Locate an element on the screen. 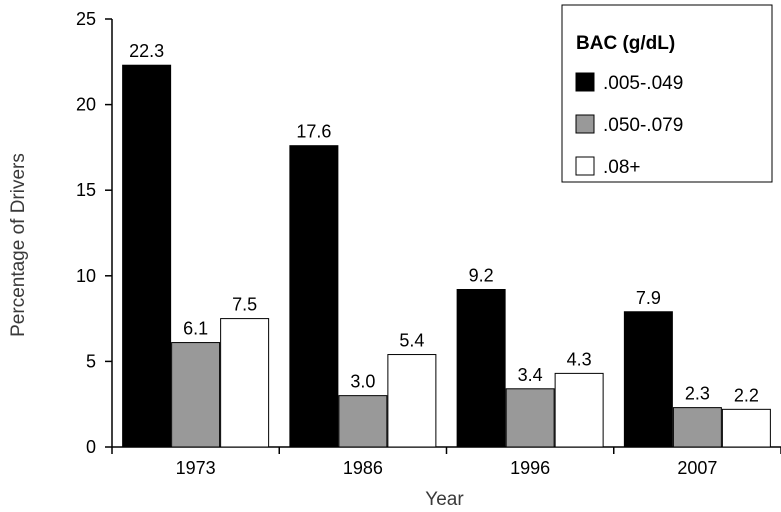  legend-items: .005-.049 .050-.079 .08+ is located at coordinates (629, 125).